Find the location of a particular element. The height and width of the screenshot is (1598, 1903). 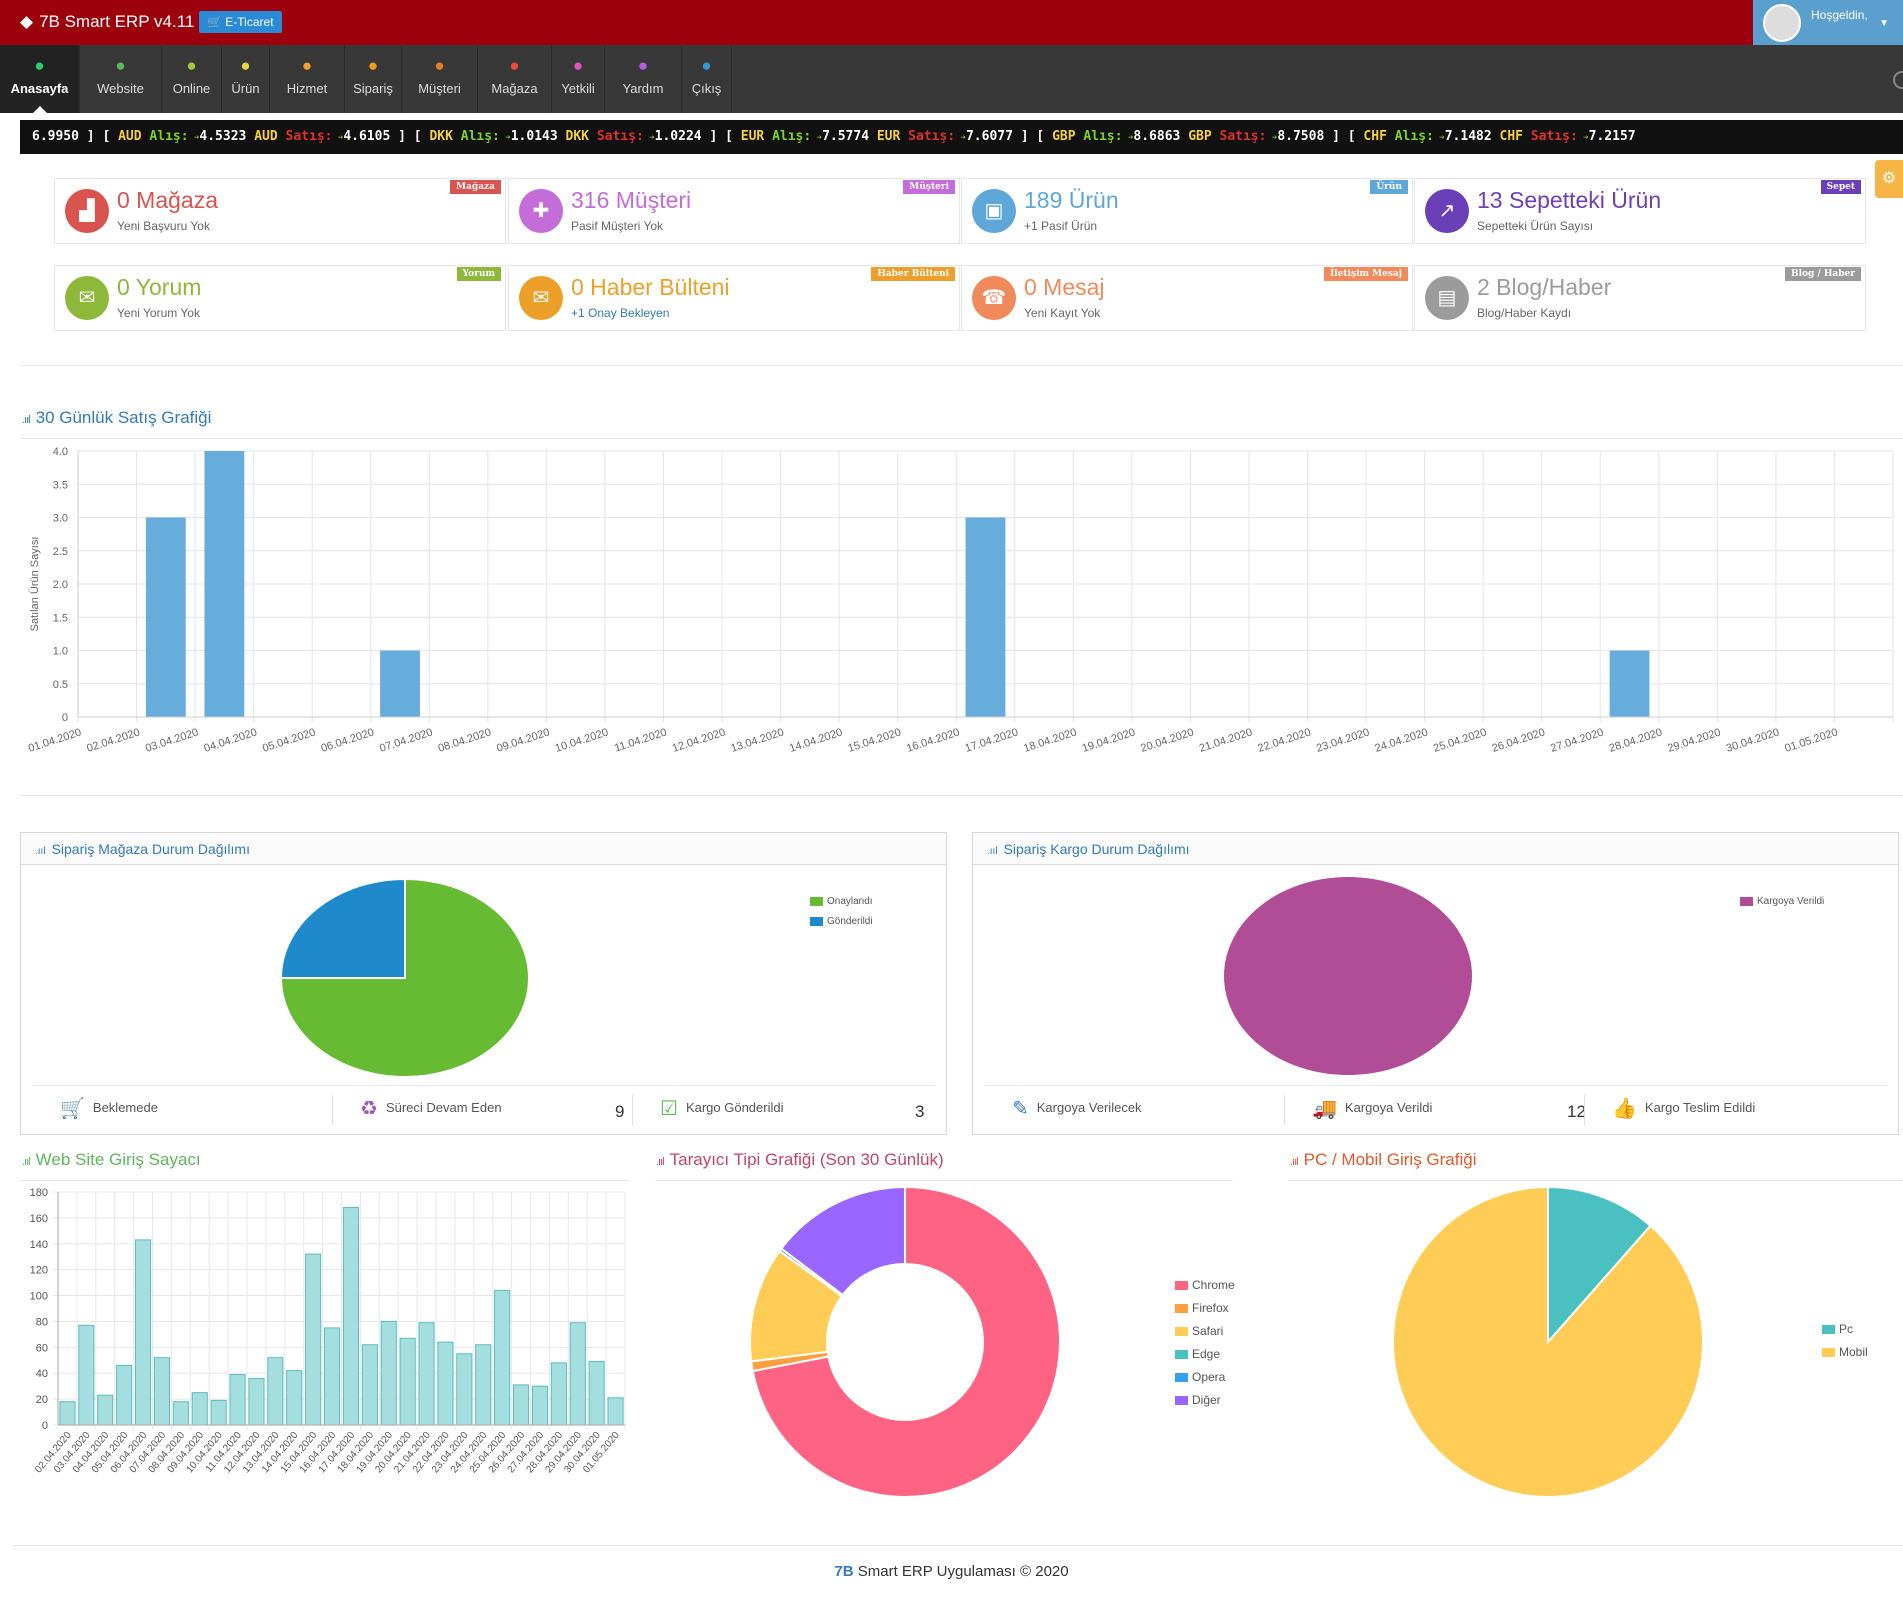

x-tick-label: 16.04.2020 is located at coordinates (933, 740).